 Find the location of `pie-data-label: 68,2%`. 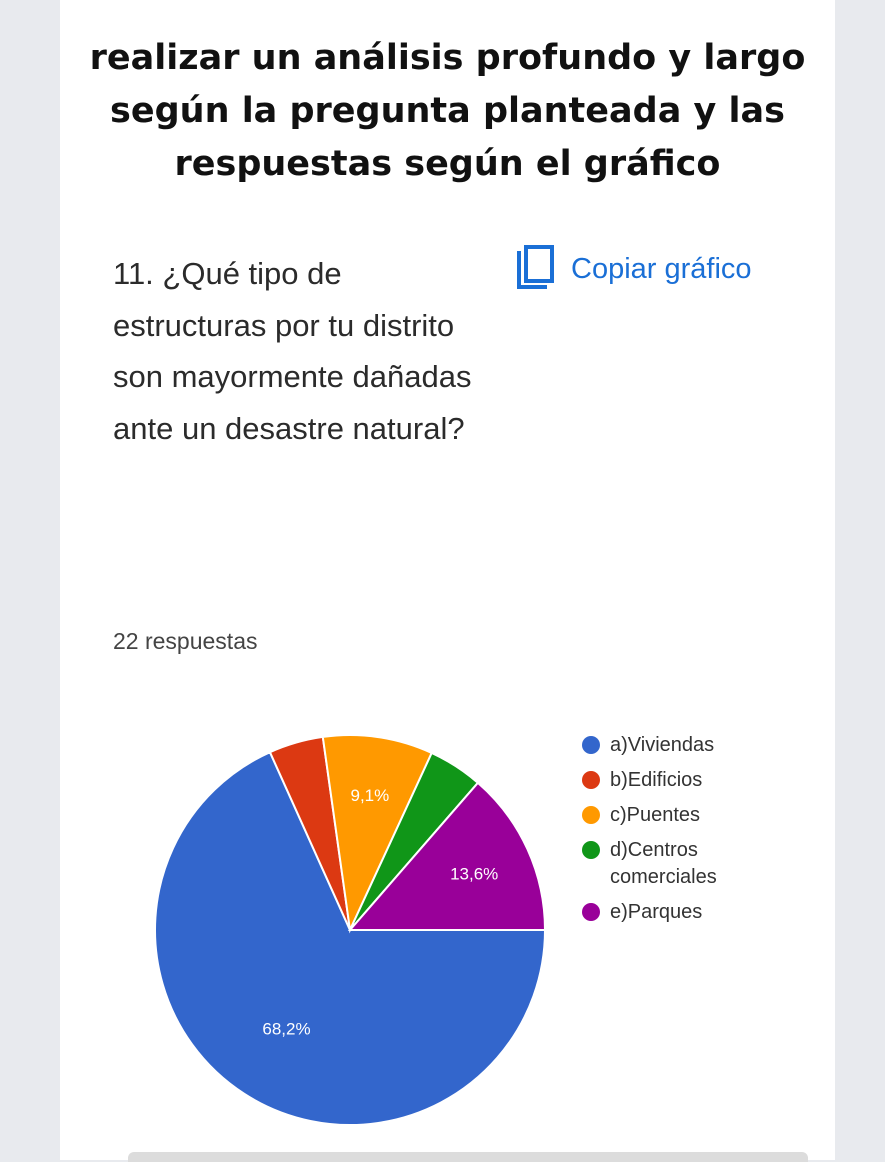

pie-data-label: 68,2% is located at coordinates (286, 1028).